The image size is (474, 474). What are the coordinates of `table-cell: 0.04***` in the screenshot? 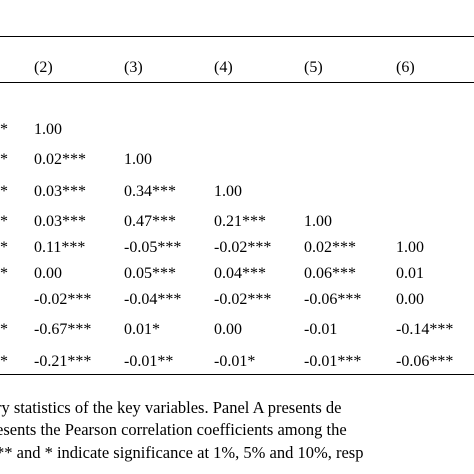 It's located at (240, 273).